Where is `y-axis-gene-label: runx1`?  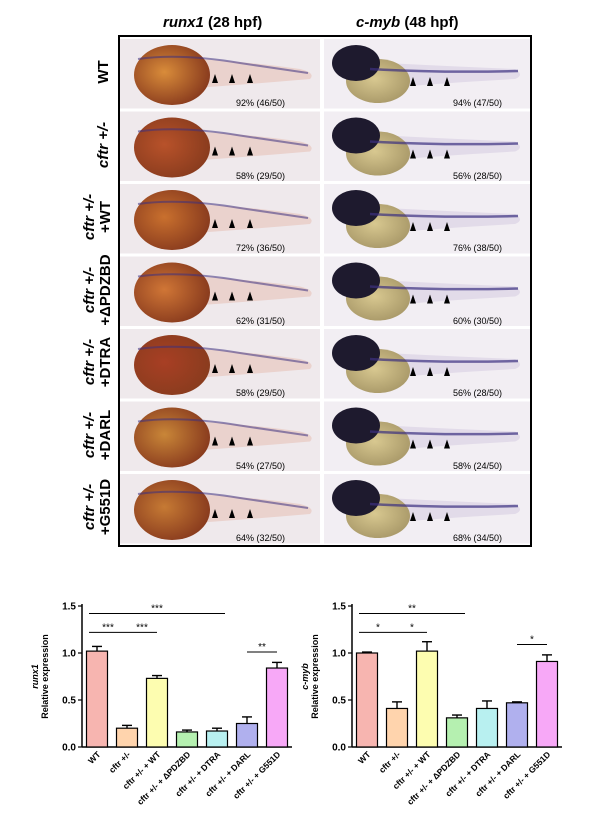
y-axis-gene-label: runx1 is located at coordinates (35, 676).